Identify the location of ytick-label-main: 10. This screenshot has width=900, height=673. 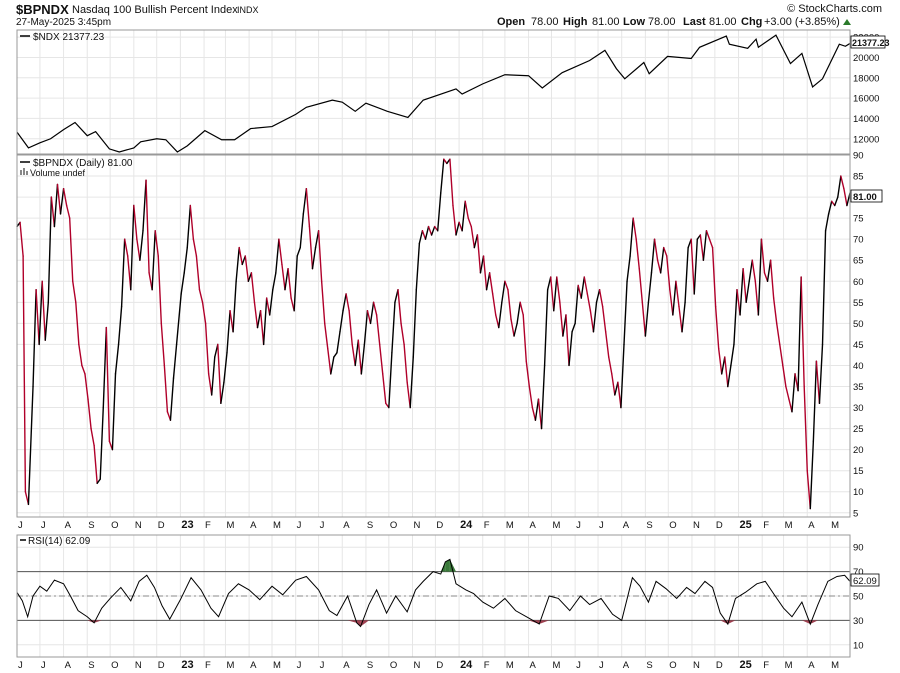
(858, 492).